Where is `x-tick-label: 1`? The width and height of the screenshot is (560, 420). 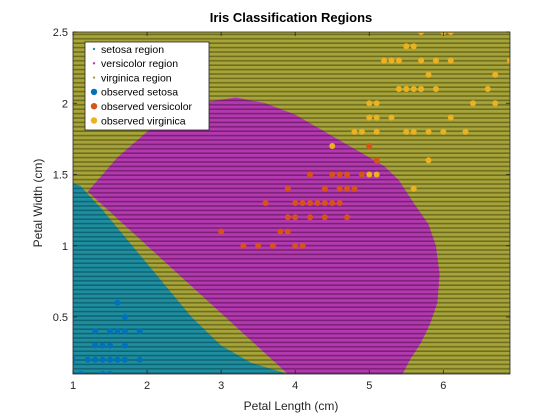 x-tick-label: 1 is located at coordinates (73, 386).